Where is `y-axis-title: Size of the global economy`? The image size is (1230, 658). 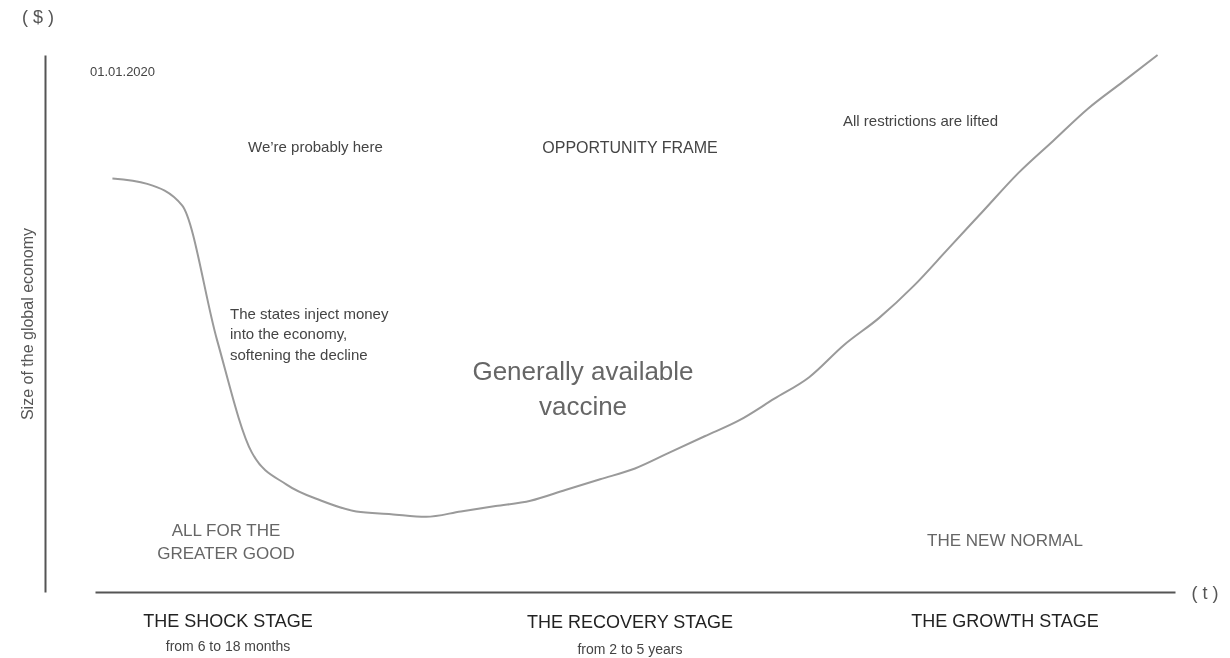 y-axis-title: Size of the global economy is located at coordinates (27, 324).